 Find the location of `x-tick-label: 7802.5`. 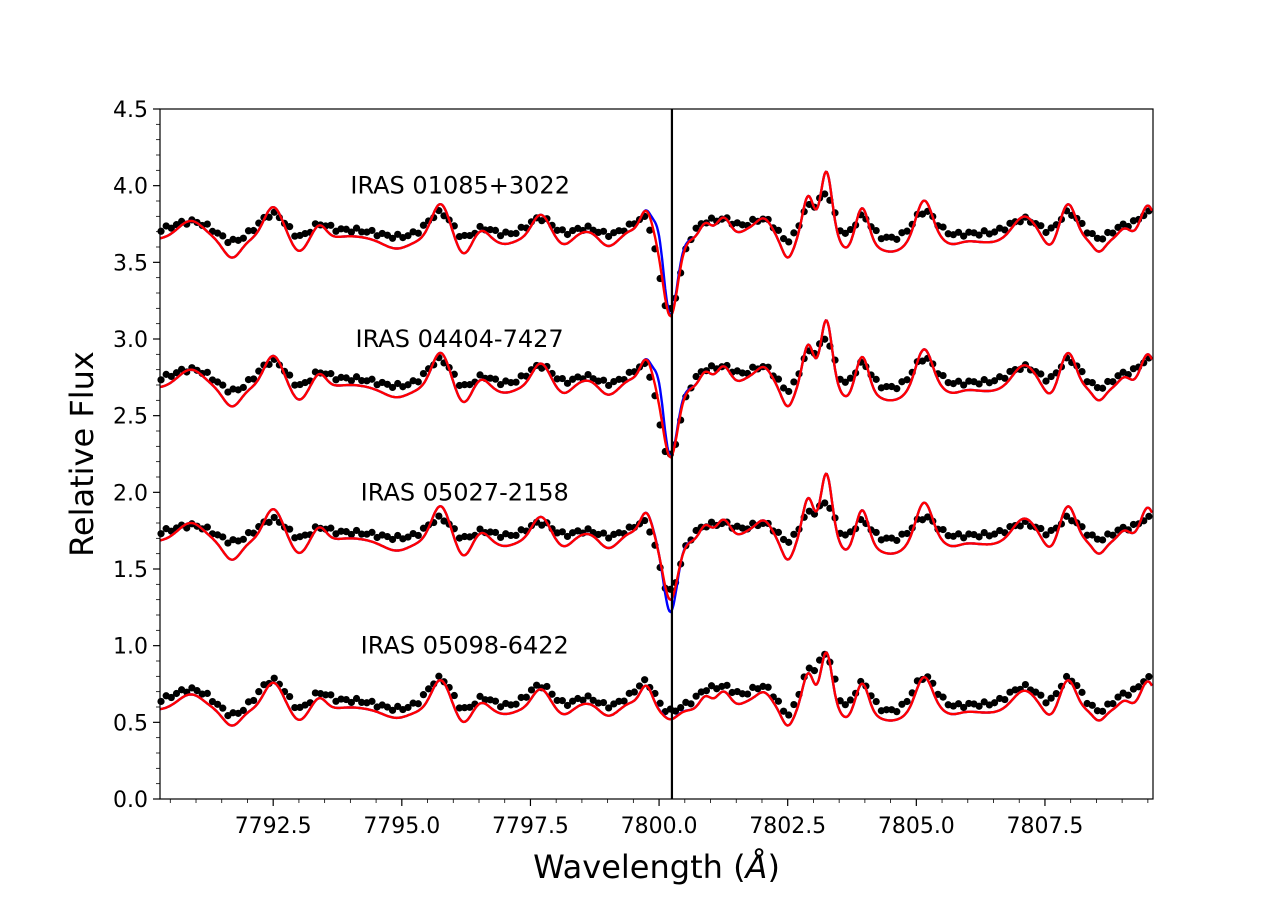

x-tick-label: 7802.5 is located at coordinates (787, 826).